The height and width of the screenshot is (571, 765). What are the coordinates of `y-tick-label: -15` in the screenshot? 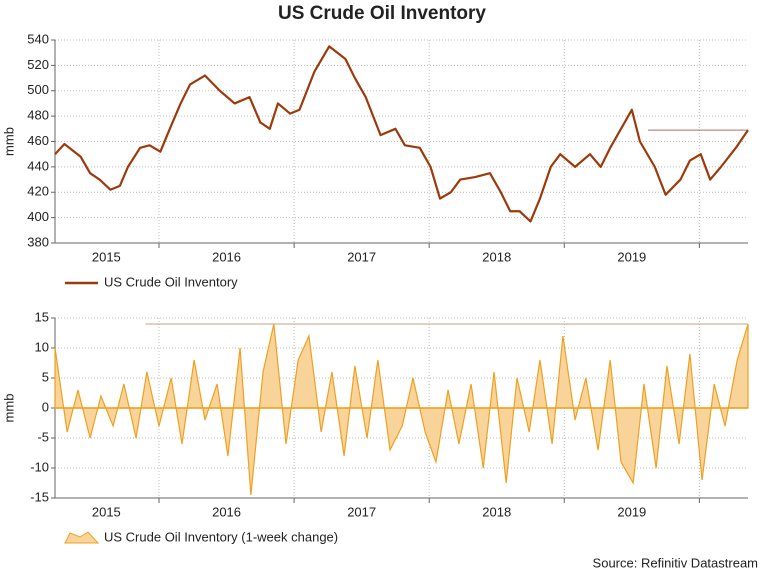 It's located at (39, 496).